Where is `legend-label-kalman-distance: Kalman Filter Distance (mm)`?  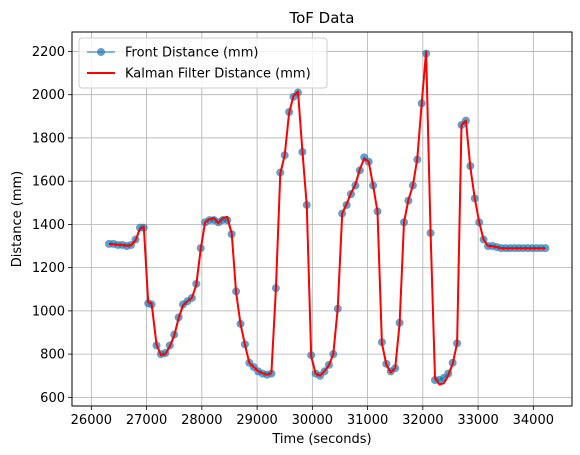
legend-label-kalman-distance: Kalman Filter Distance (mm) is located at coordinates (218, 74).